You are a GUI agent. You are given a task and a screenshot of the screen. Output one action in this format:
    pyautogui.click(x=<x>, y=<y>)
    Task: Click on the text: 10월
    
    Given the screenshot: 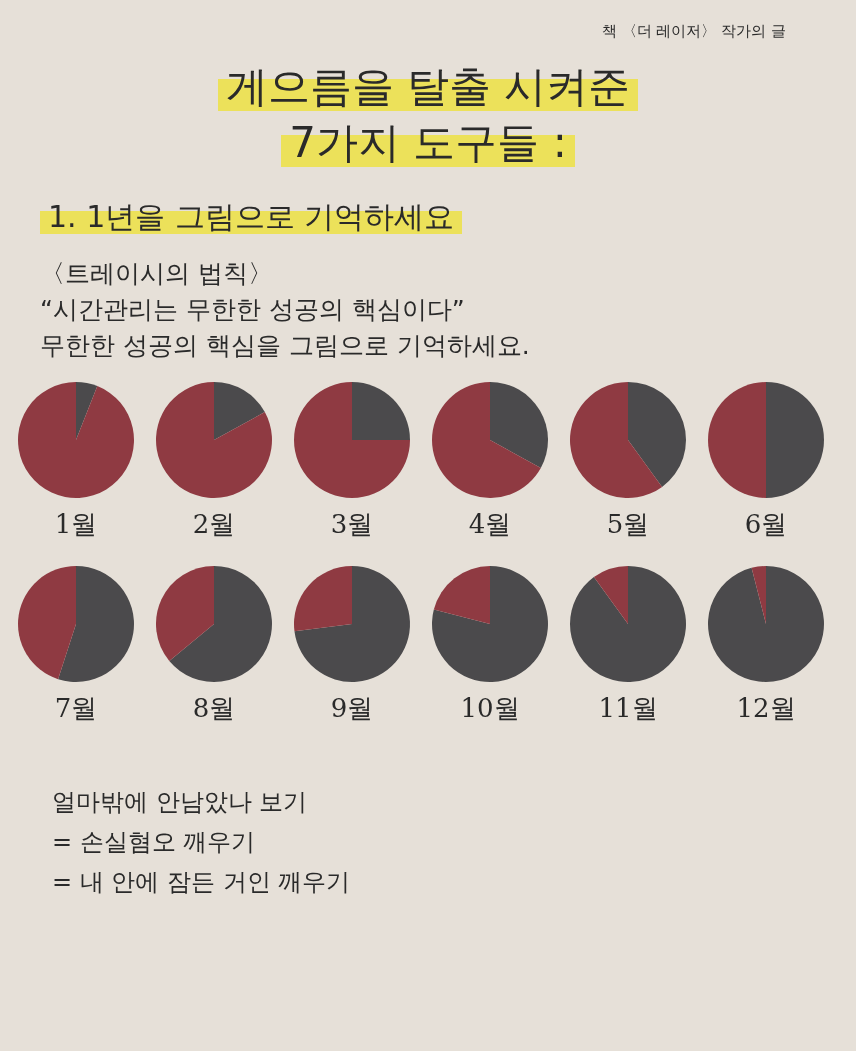 What is the action you would take?
    pyautogui.click(x=490, y=708)
    